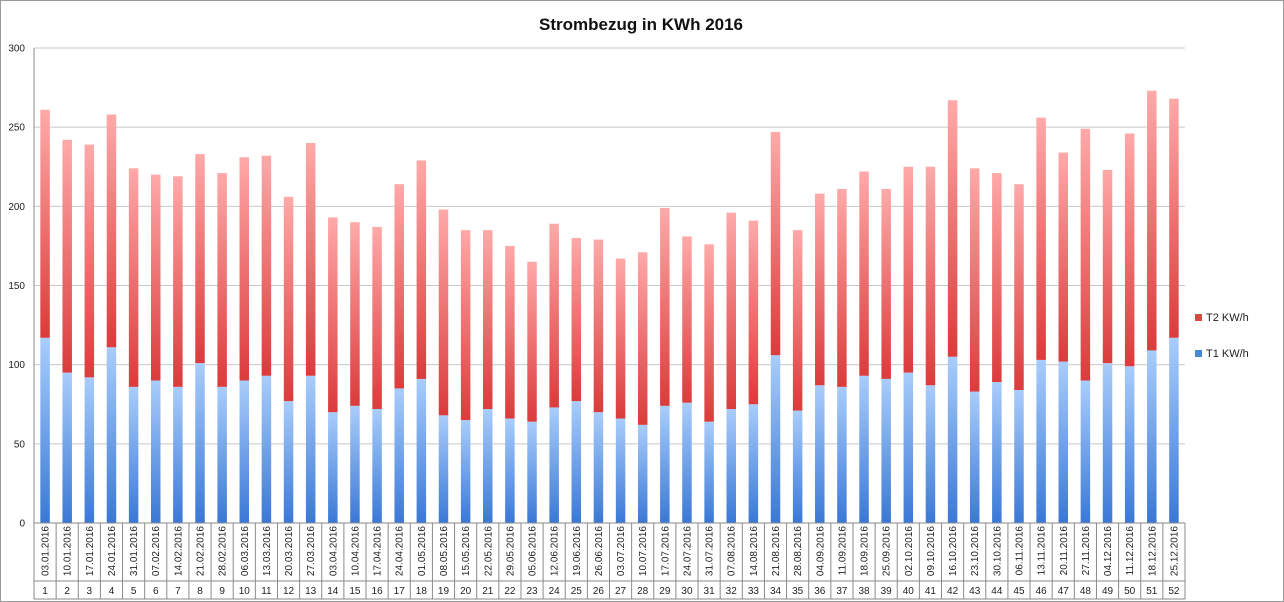 The width and height of the screenshot is (1284, 602). I want to click on x-tick-label: 25.12.2016, so click(1174, 551).